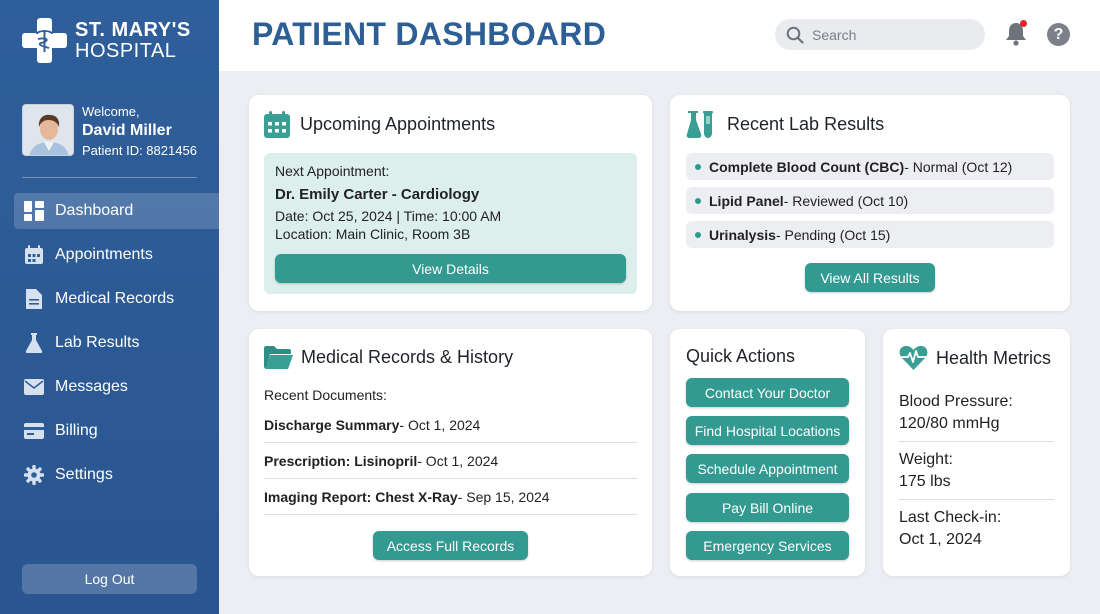 The image size is (1100, 614). What do you see at coordinates (956, 401) in the screenshot?
I see `metric-label: Blood Pressure:` at bounding box center [956, 401].